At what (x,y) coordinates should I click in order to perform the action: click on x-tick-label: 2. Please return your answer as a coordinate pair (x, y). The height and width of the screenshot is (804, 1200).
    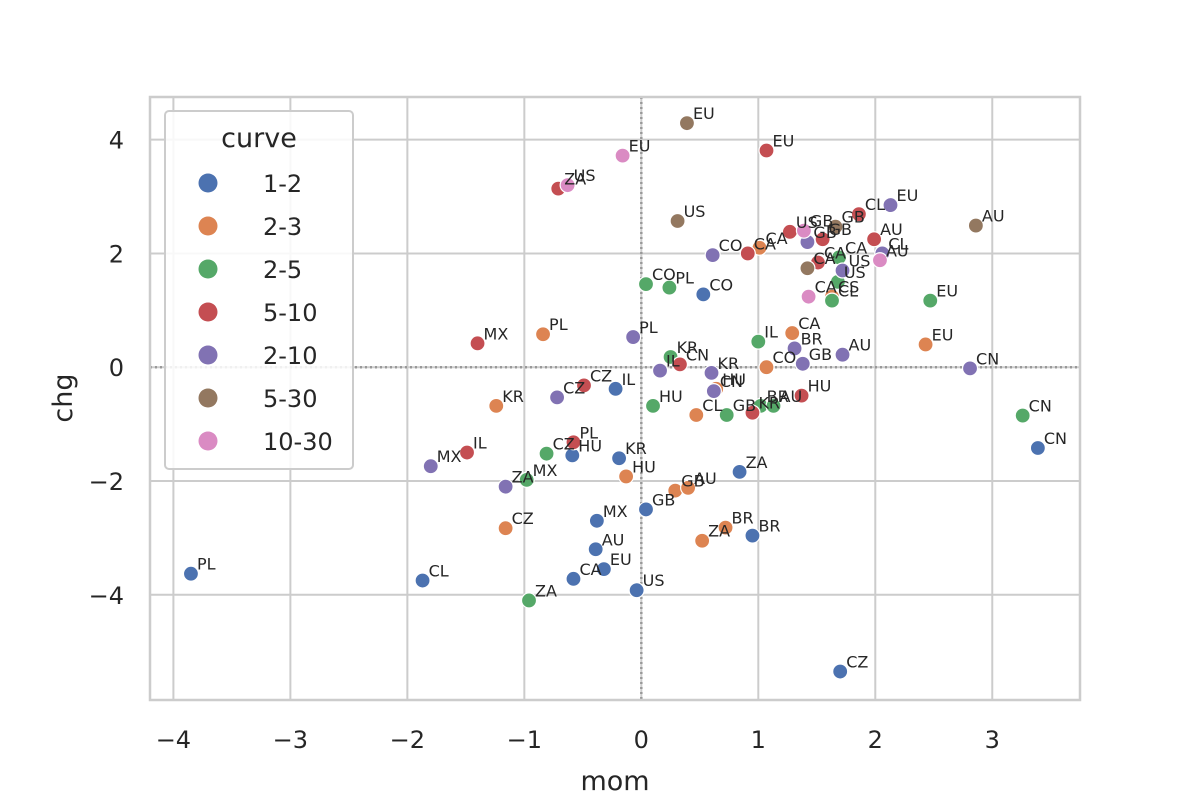
    Looking at the image, I should click on (875, 740).